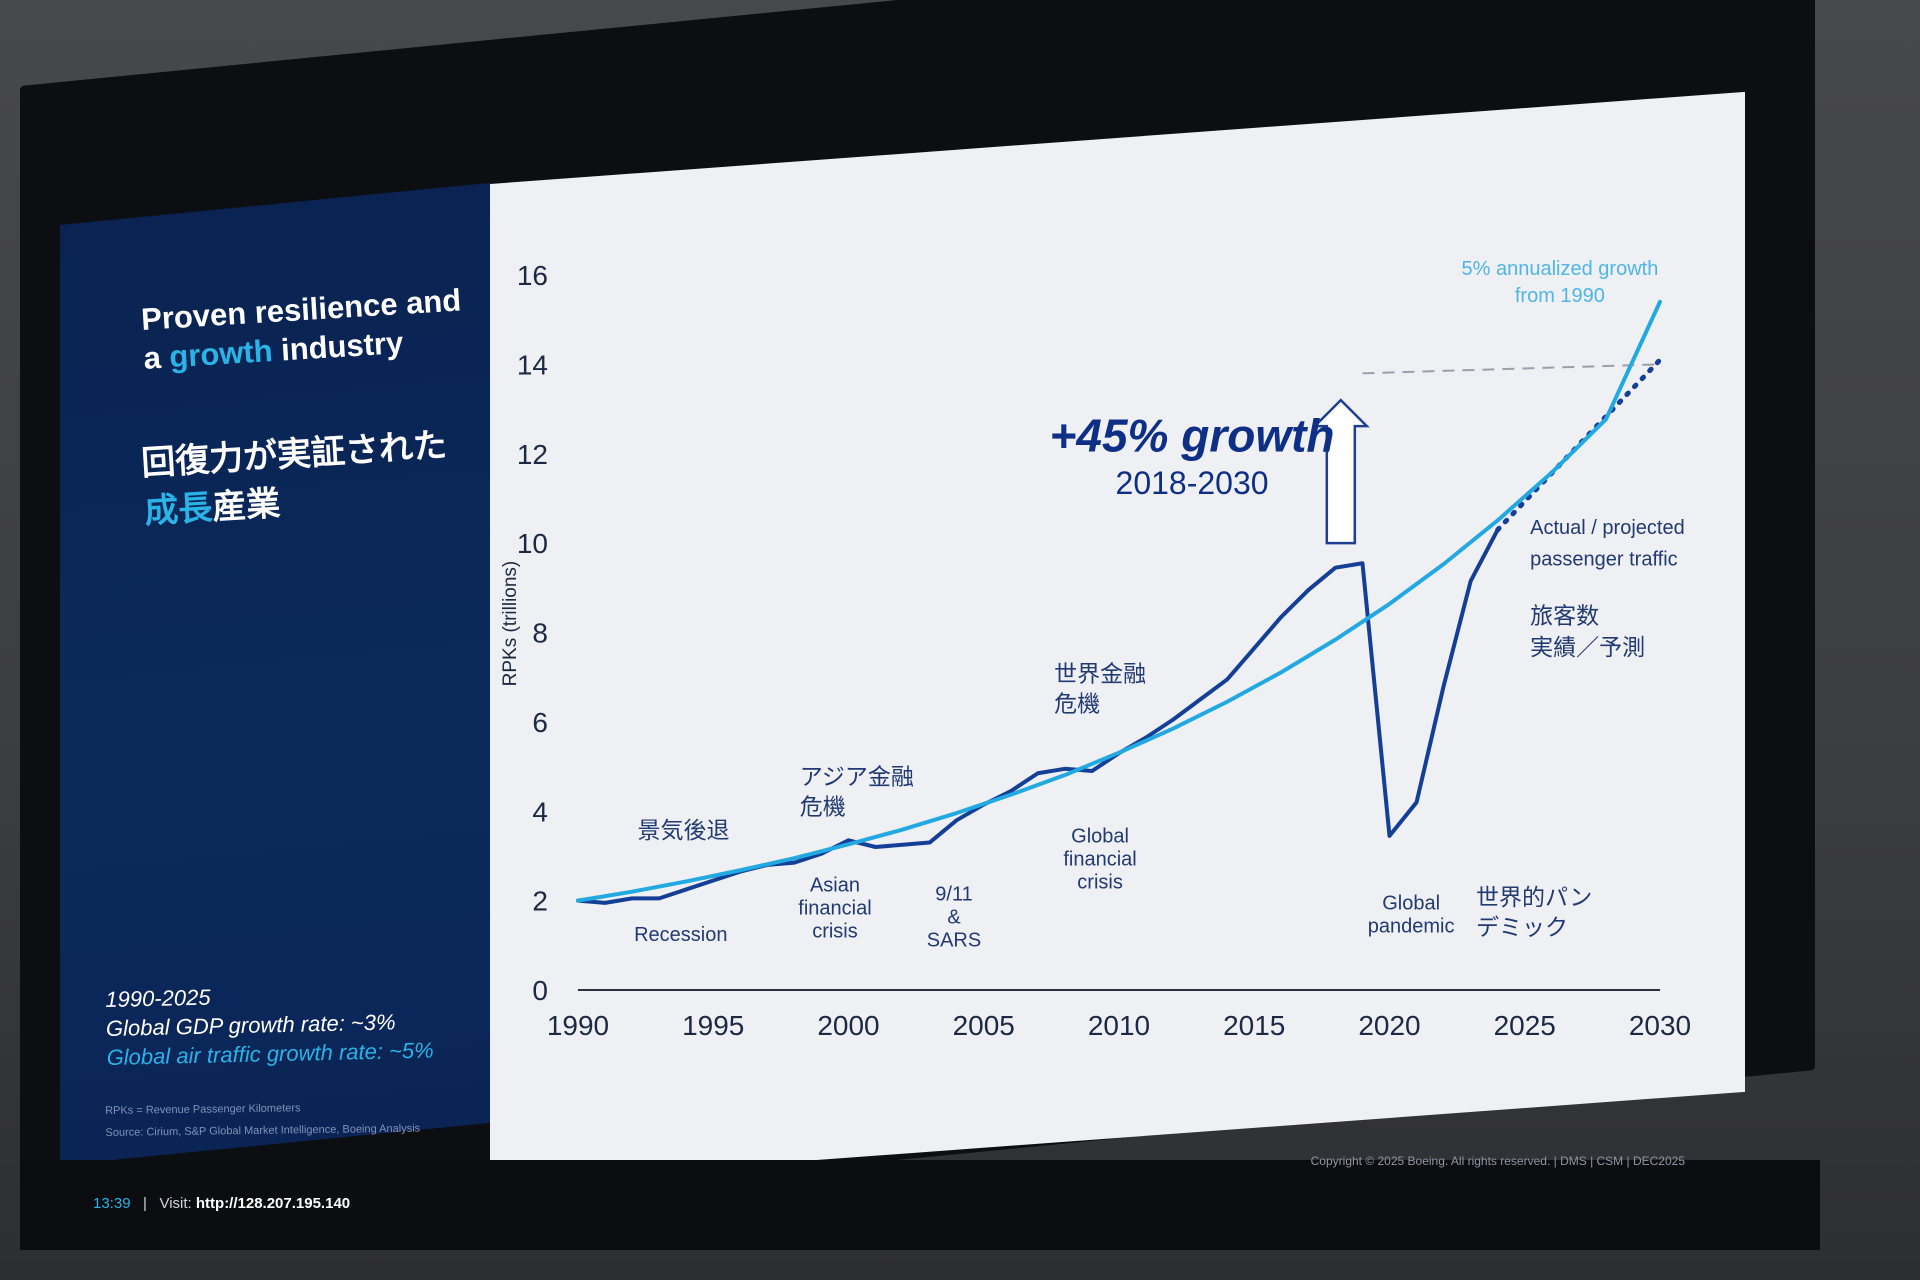  Describe the element at coordinates (857, 776) in the screenshot. I see `asian-crisis-jp-label-line: アジア金融` at that location.